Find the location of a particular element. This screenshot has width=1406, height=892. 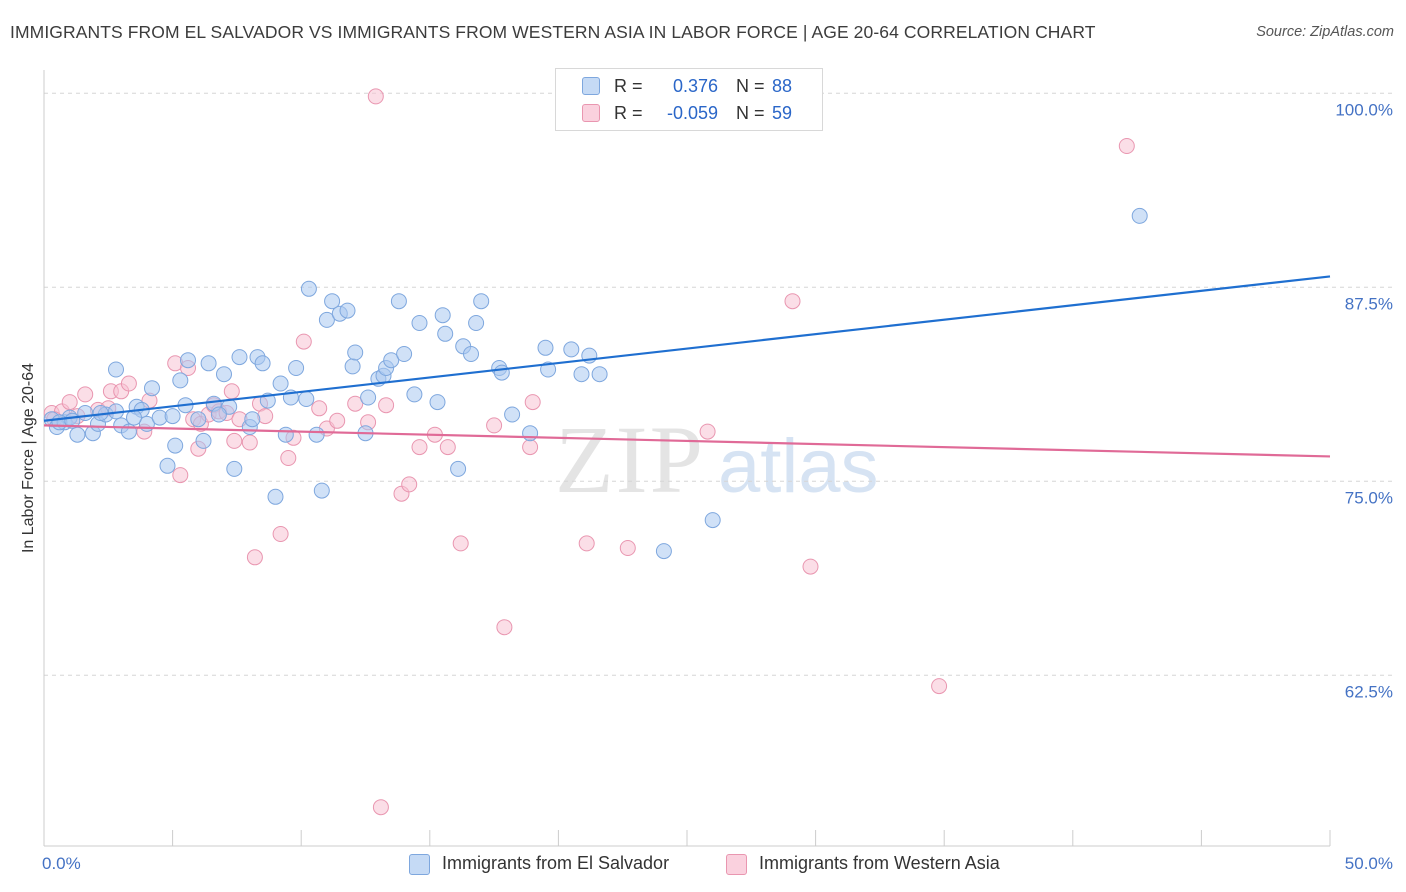

source-credit: Source: ZipAtlas.com is located at coordinates (1325, 32).